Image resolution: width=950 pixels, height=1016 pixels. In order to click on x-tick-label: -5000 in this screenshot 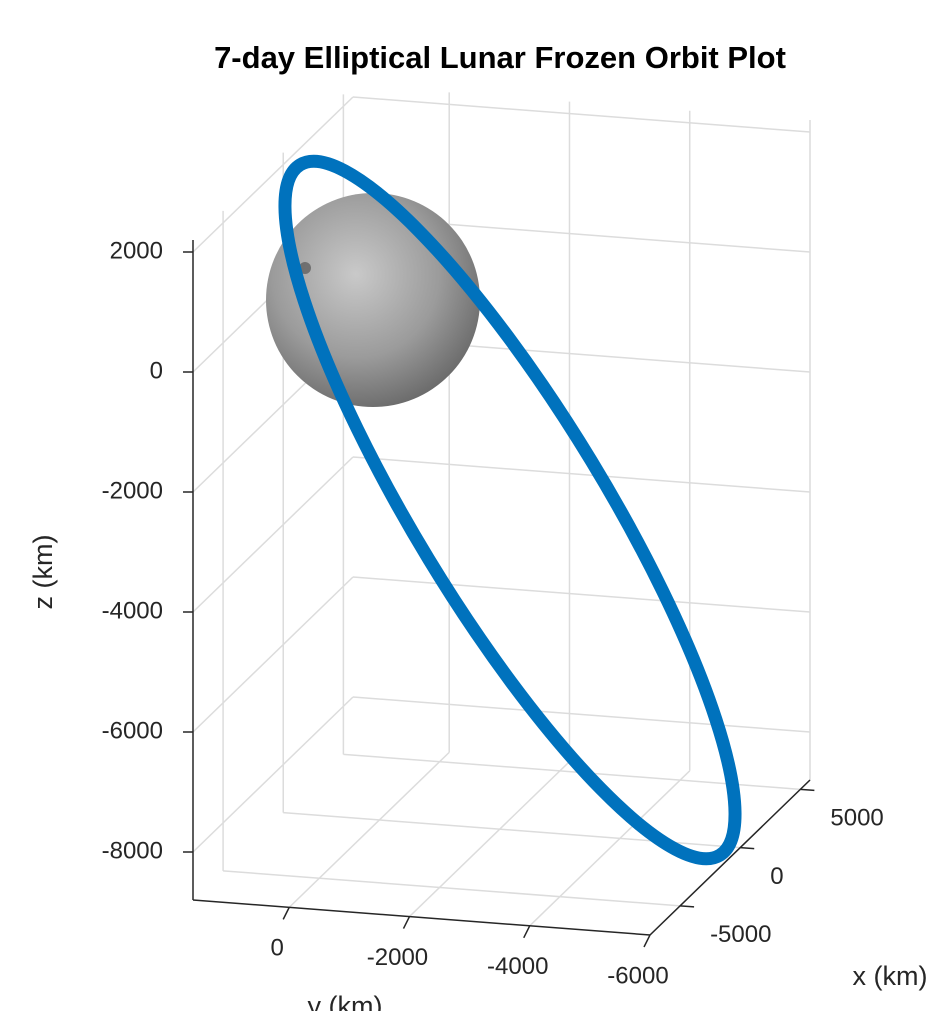, I will do `click(740, 934)`.